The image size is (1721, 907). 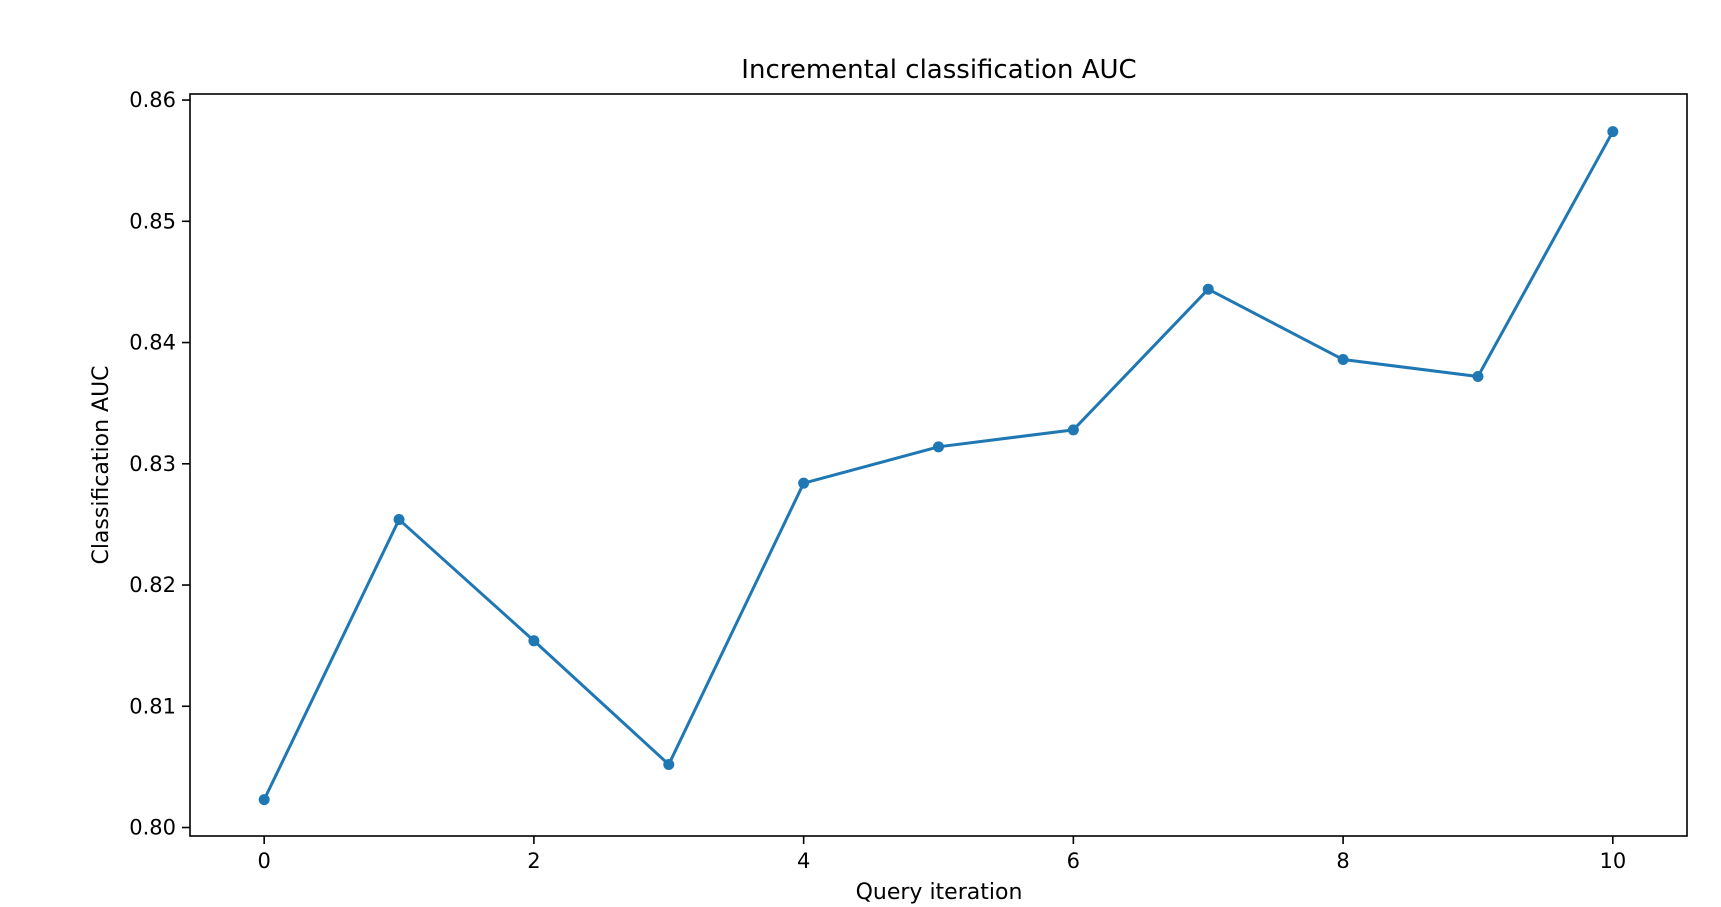 I want to click on y-tick-label: 0.86, so click(x=152, y=100).